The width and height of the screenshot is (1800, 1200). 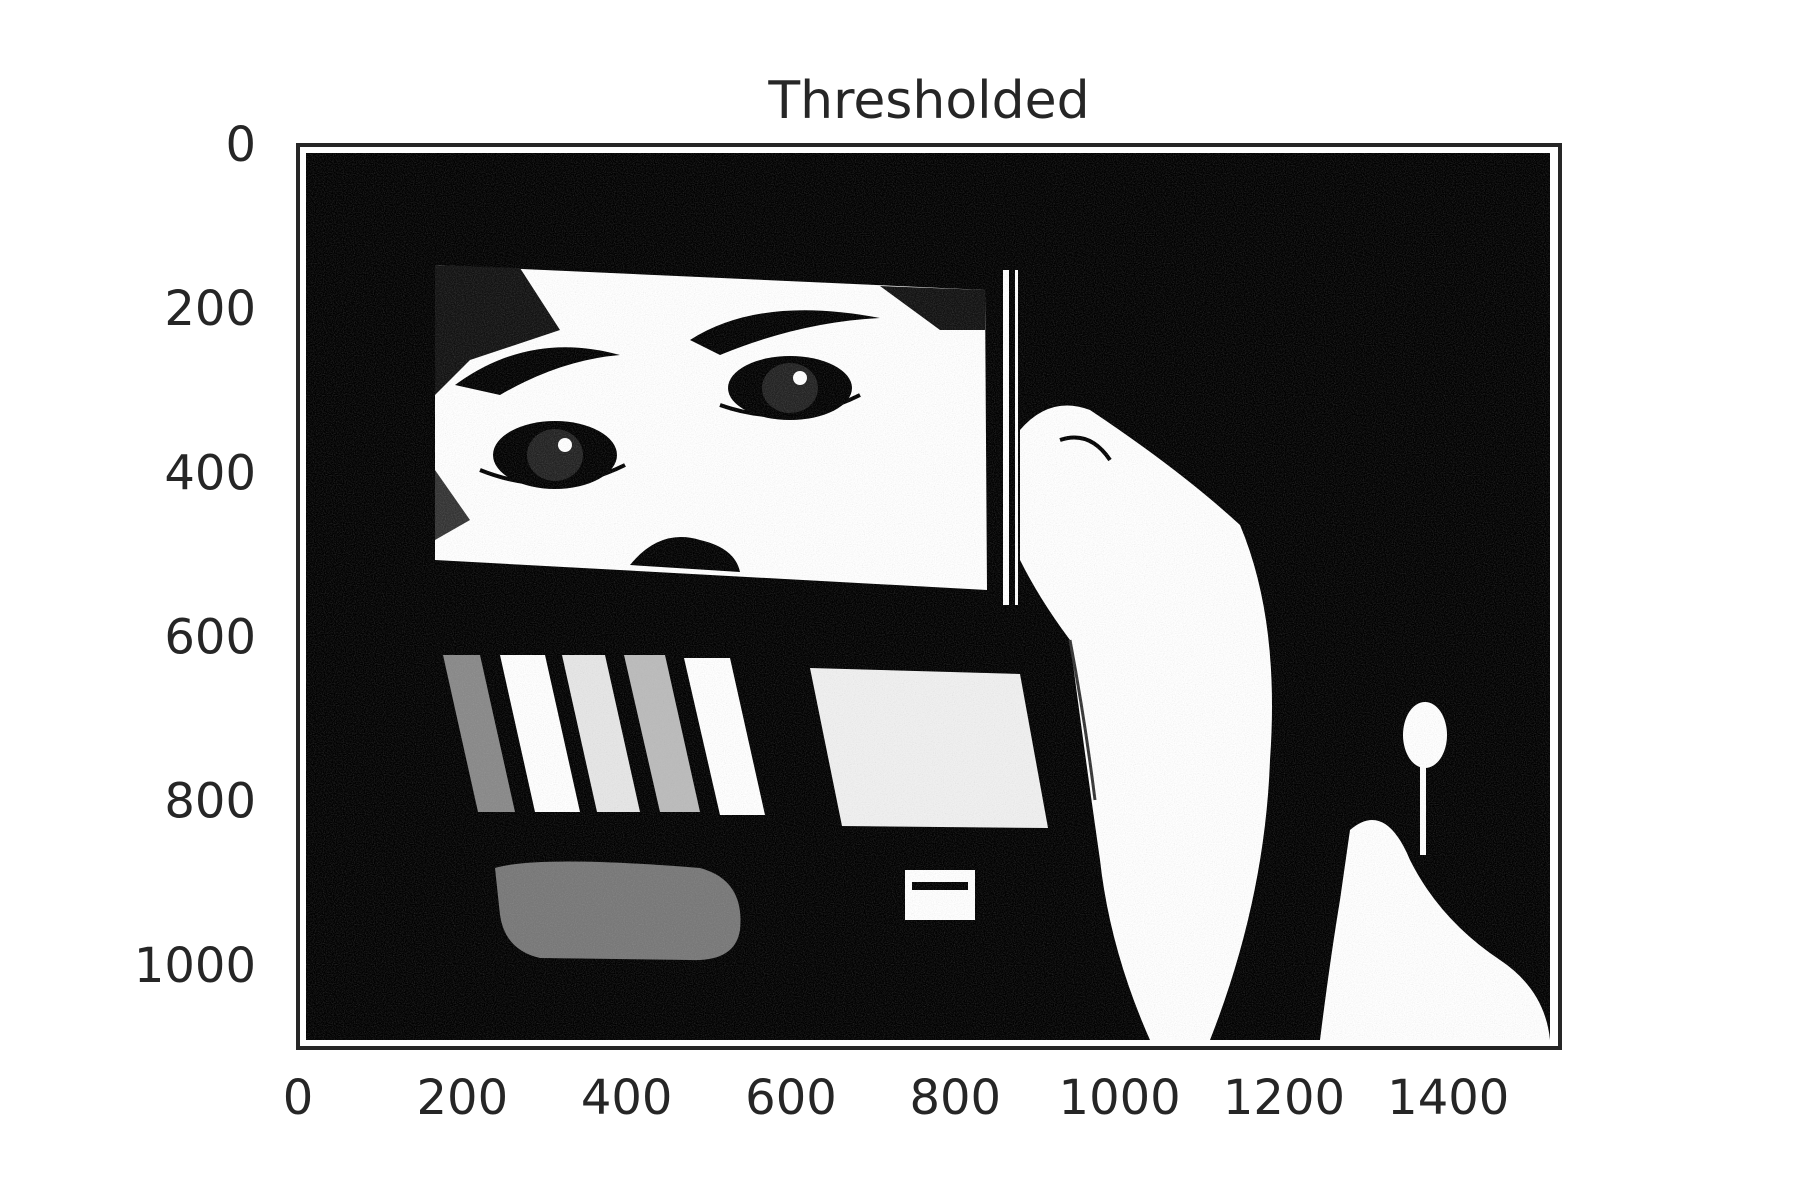 I want to click on x-axis: 0 200 400 600 800 1000 1200 1400, so click(x=896, y=1098).